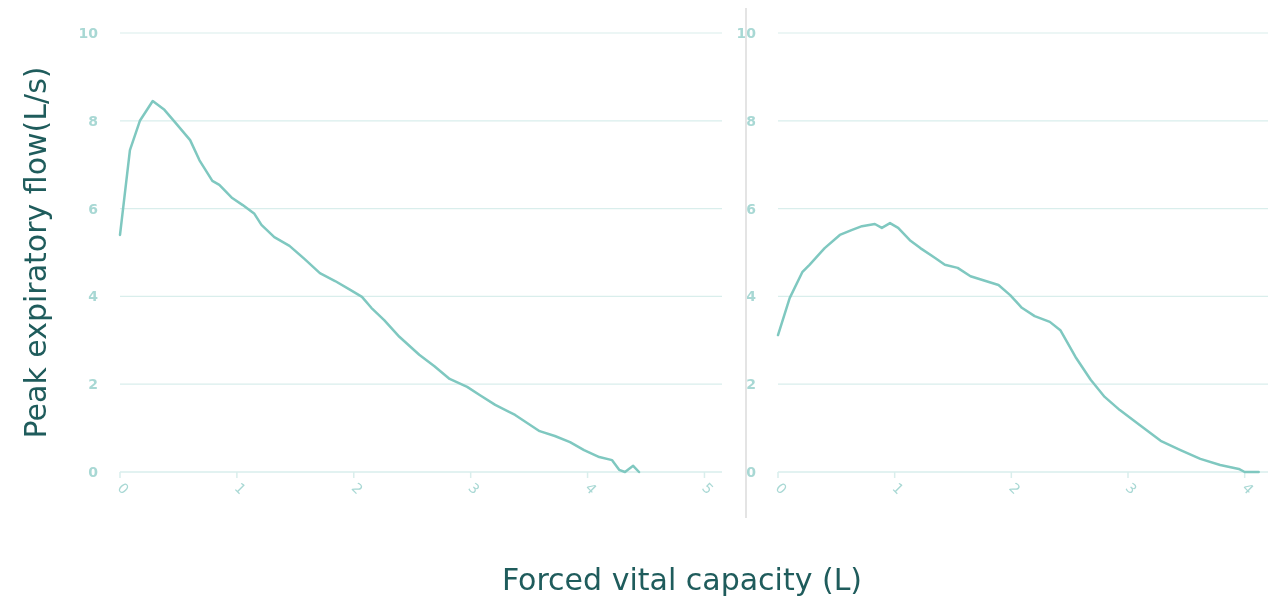  I want to click on x-tick-label: 5, so click(708, 488).